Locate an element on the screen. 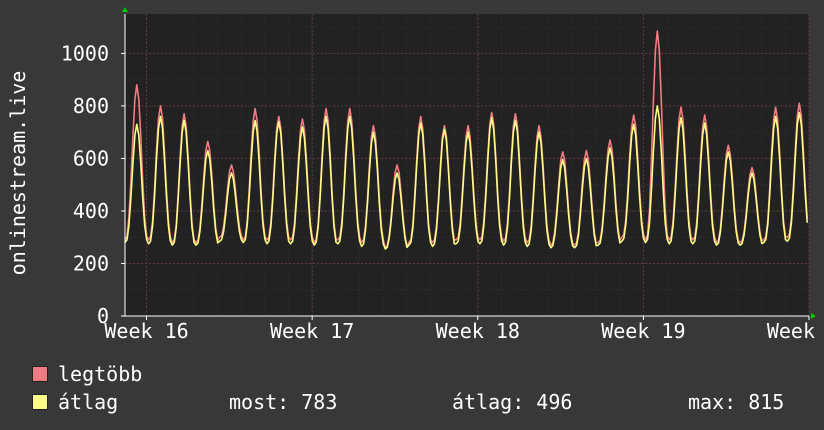 The height and width of the screenshot is (430, 824). y-tick-label: 400 is located at coordinates (91, 211).